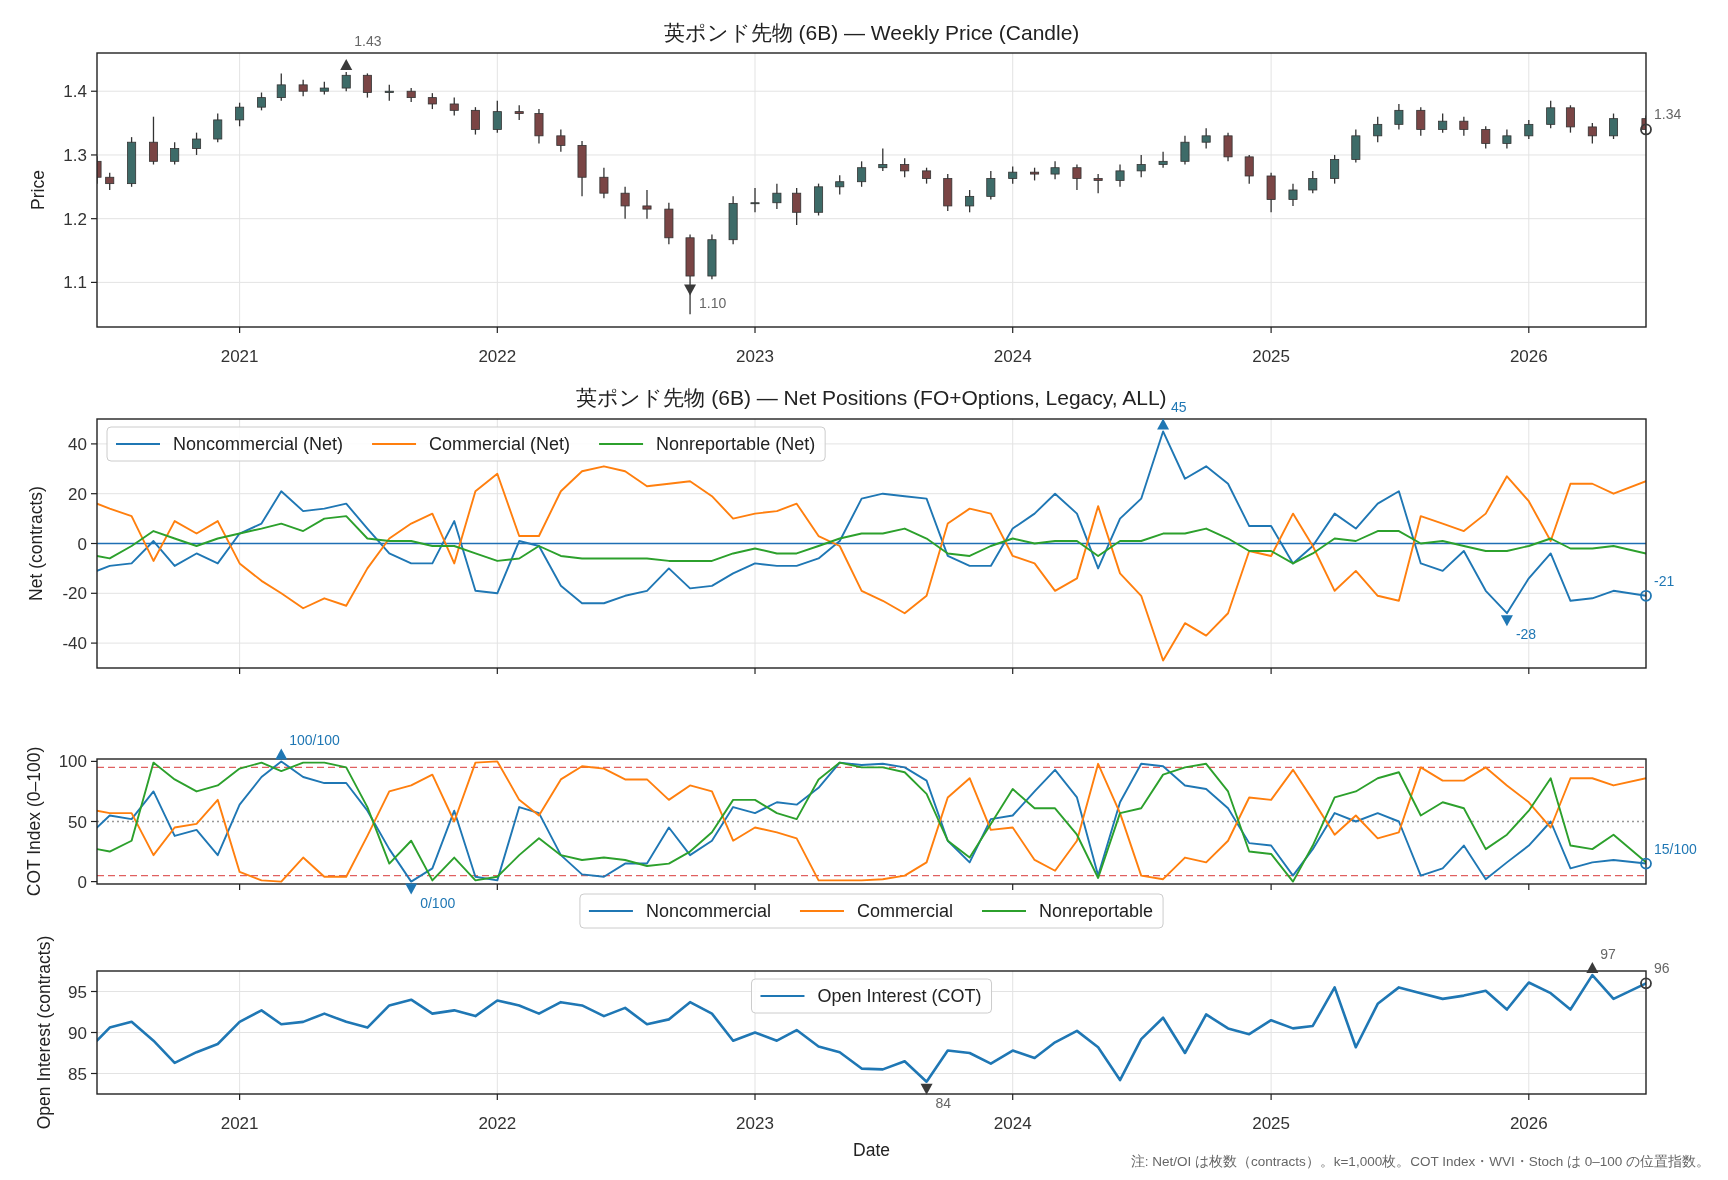 The height and width of the screenshot is (1180, 1728). What do you see at coordinates (736, 444) in the screenshot?
I see `legend-label: Nonreportable (Net)` at bounding box center [736, 444].